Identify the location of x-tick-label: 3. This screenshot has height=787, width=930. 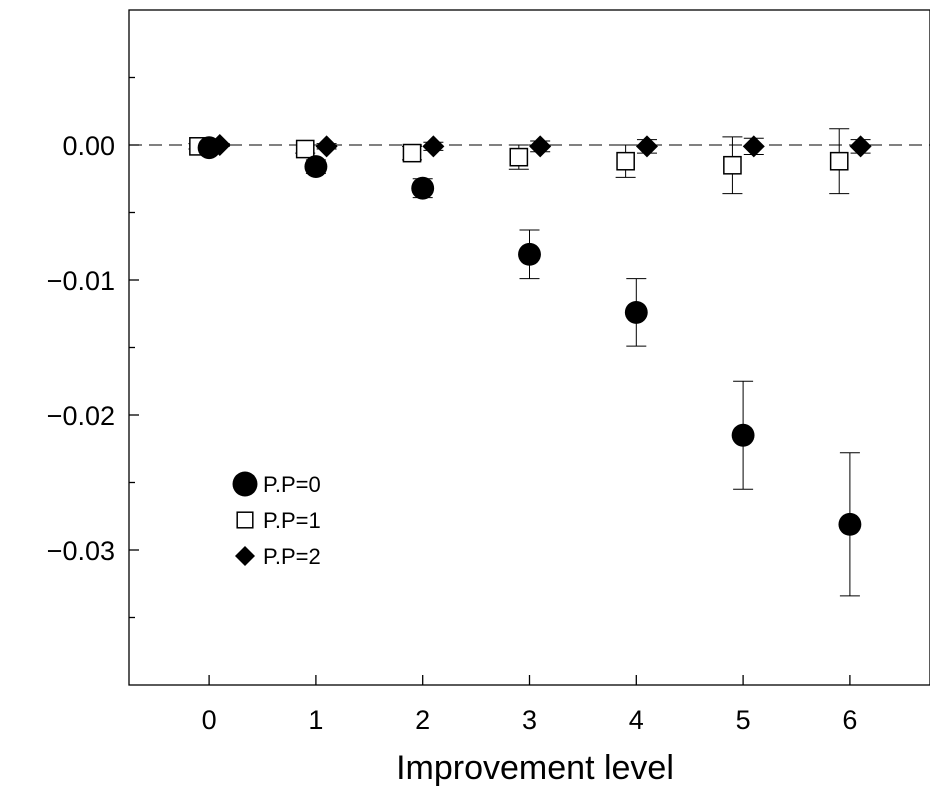
(529, 720).